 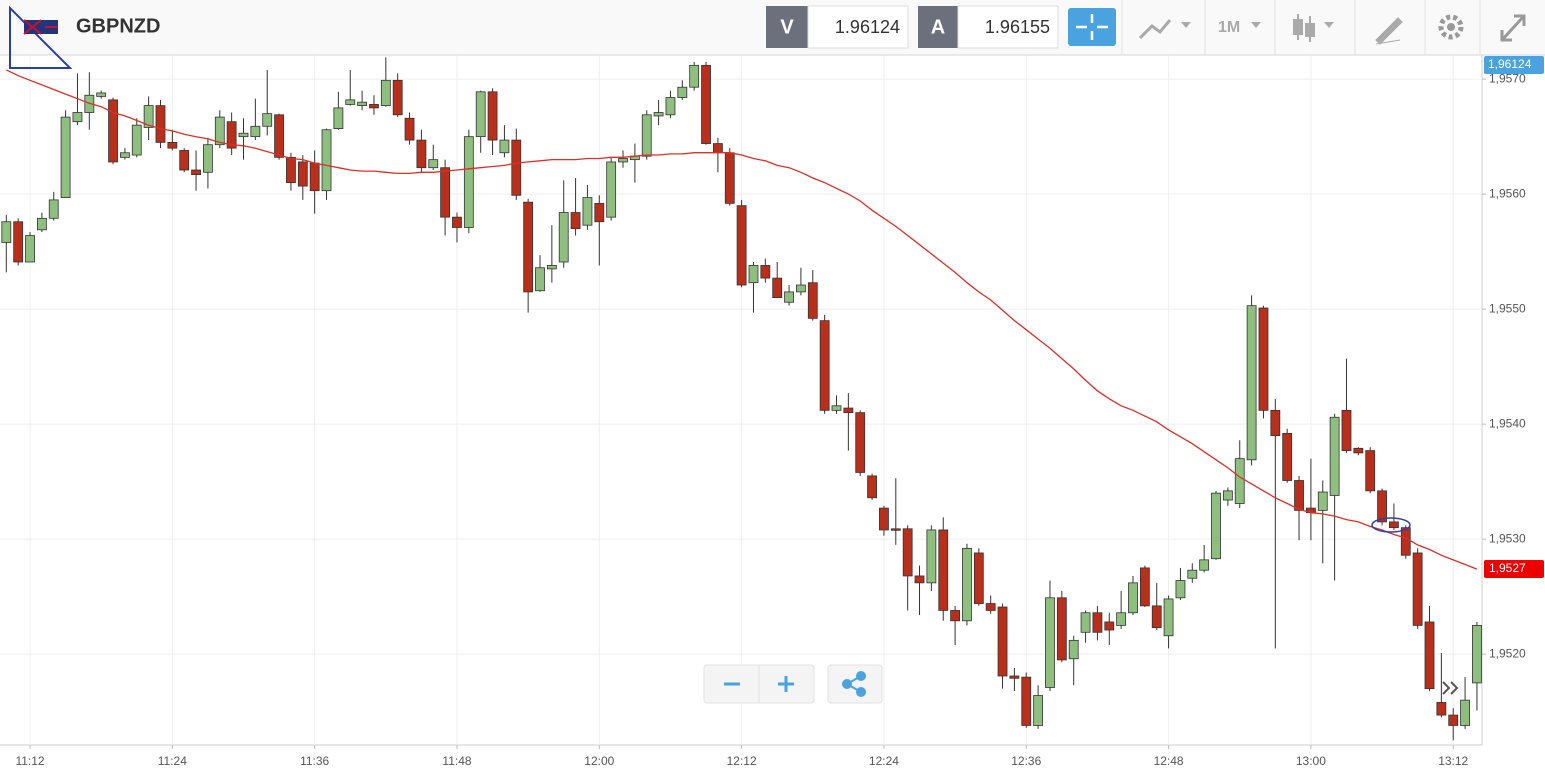 I want to click on draw-icon, so click(x=1389, y=31).